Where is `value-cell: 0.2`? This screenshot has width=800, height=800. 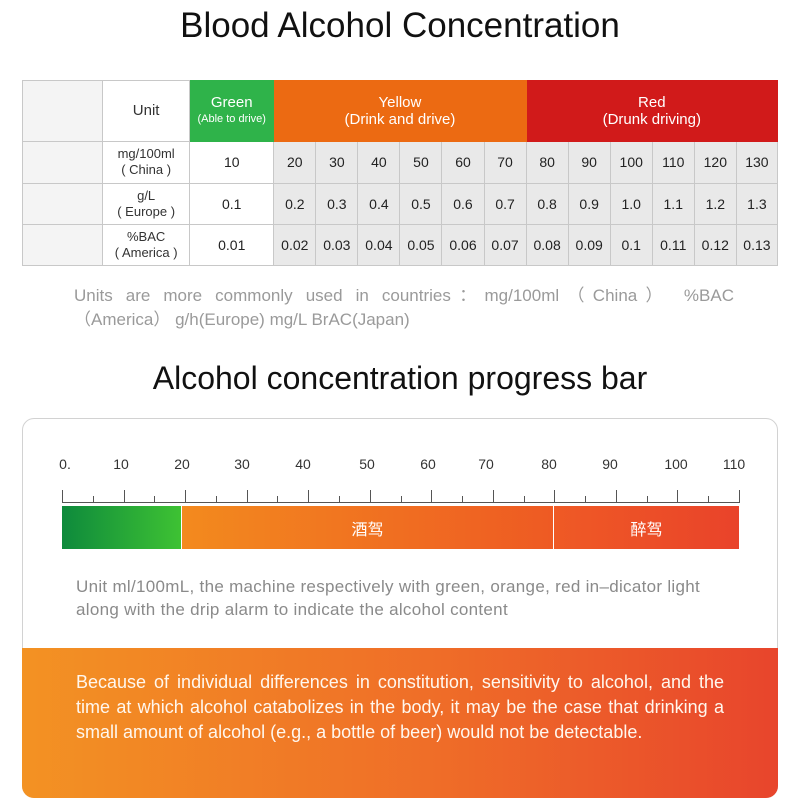 value-cell: 0.2 is located at coordinates (295, 203).